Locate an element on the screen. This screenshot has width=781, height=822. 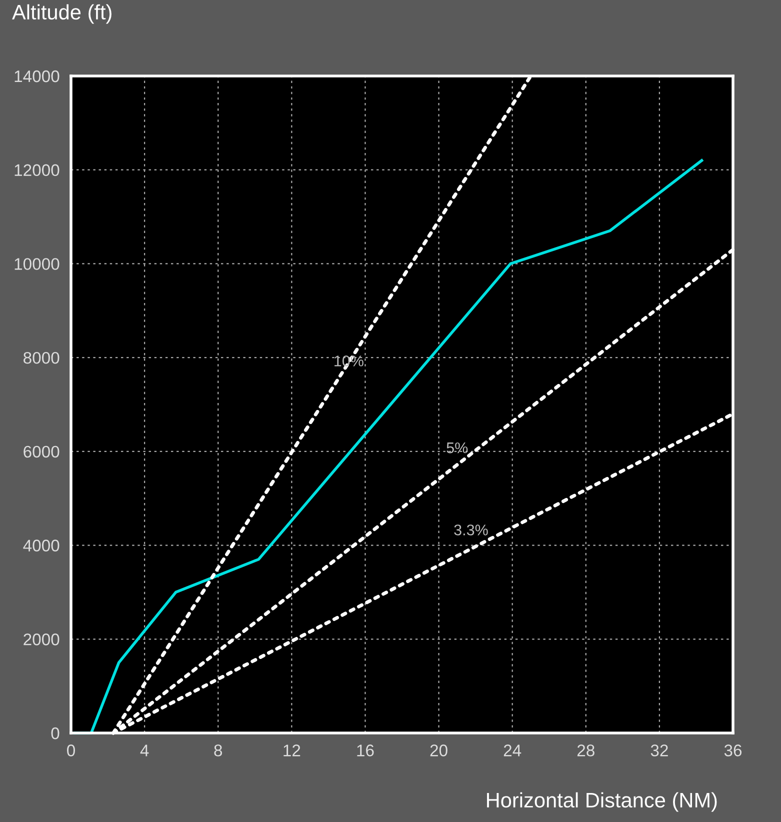
x-tick-label: 28 is located at coordinates (585, 750).